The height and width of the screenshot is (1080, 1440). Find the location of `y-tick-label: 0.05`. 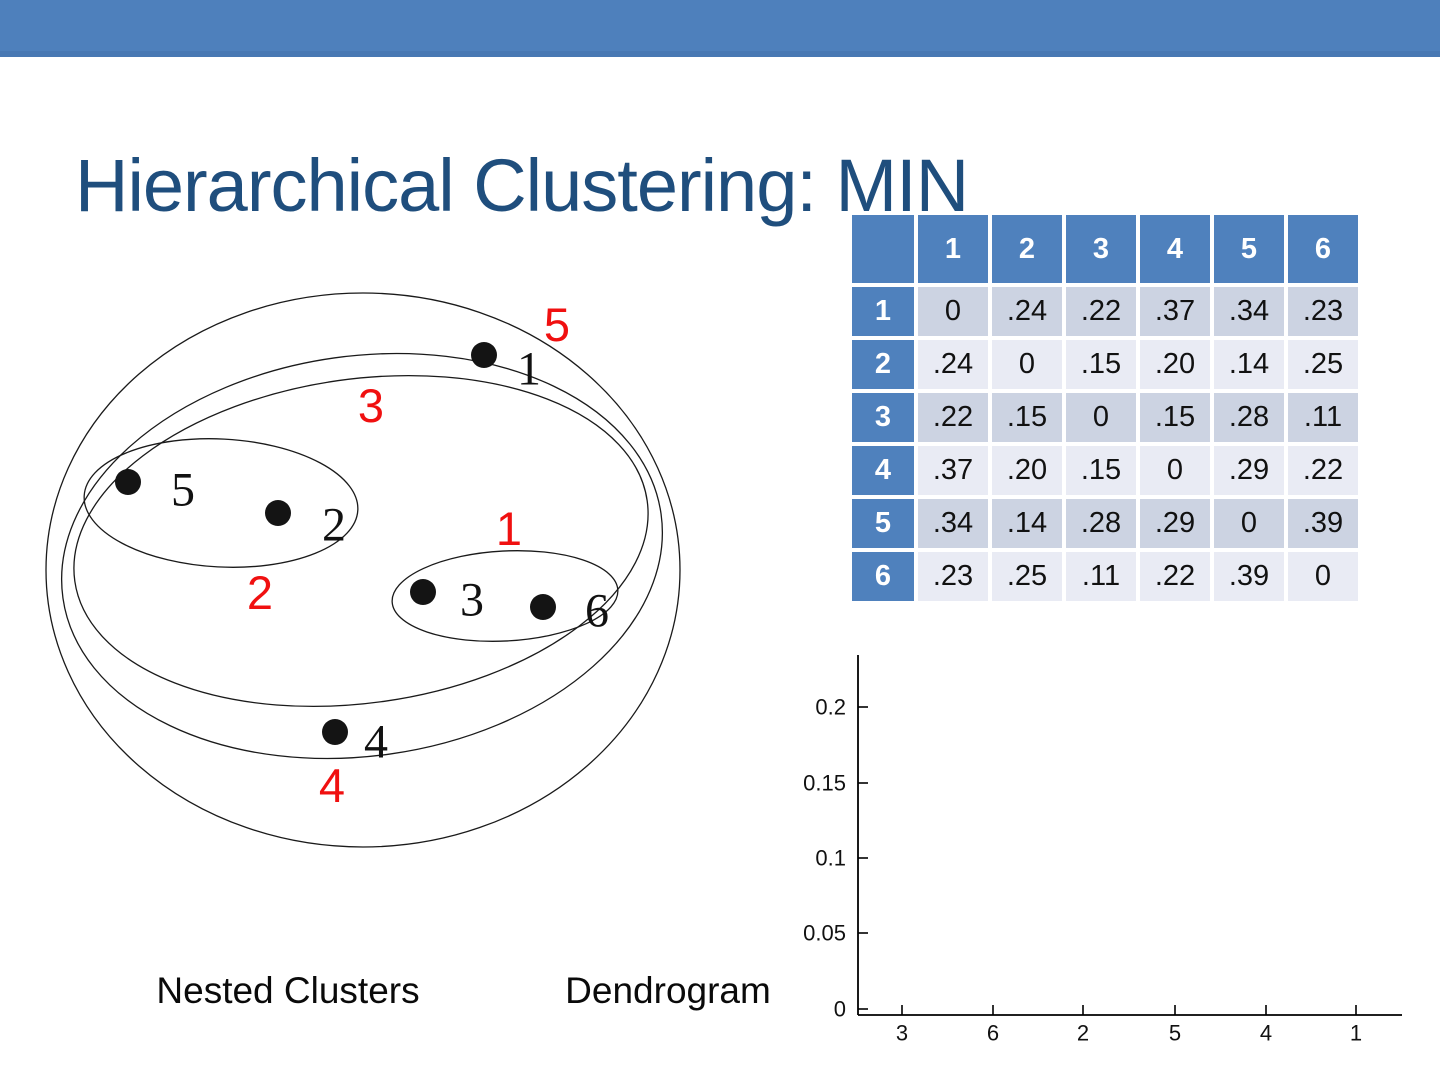

y-tick-label: 0.05 is located at coordinates (824, 933).